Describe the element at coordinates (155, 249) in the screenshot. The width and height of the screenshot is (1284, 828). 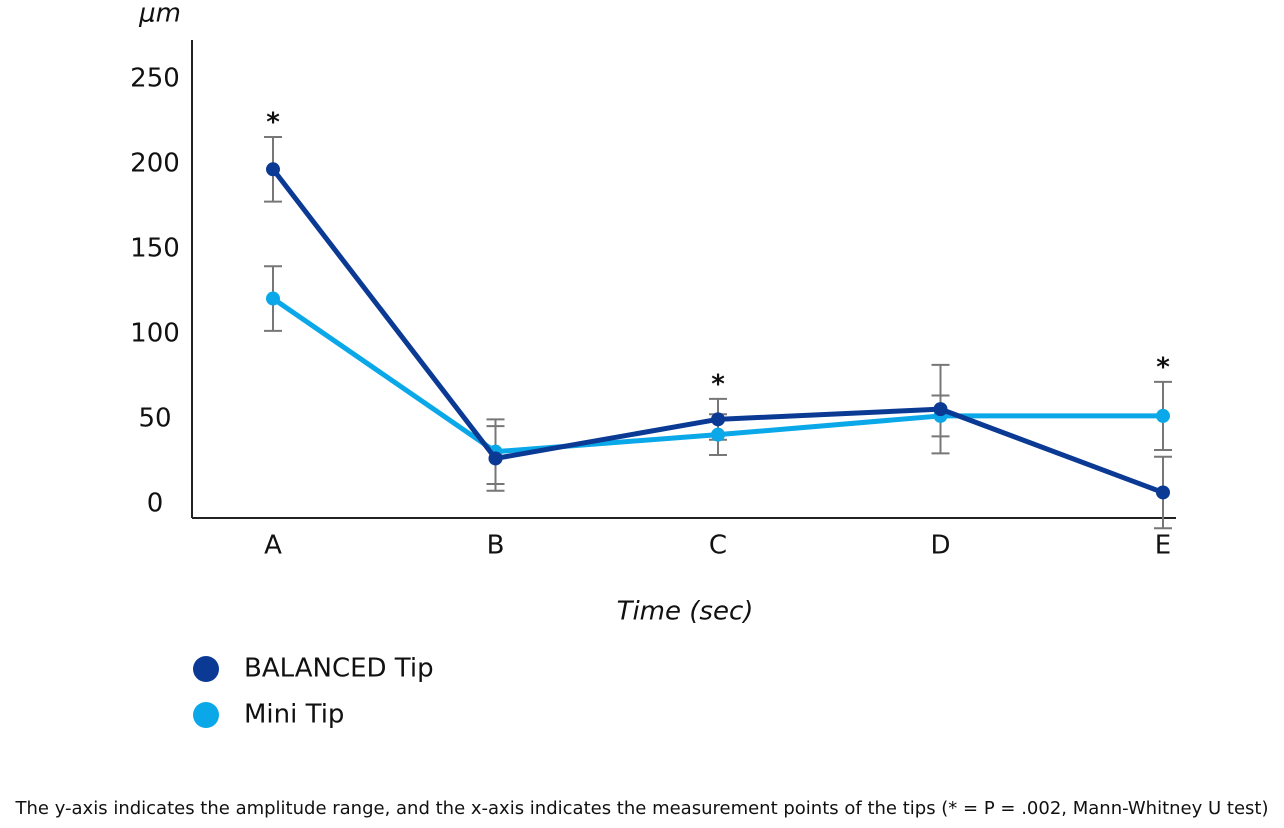
I see `y-tick-label: 150` at that location.